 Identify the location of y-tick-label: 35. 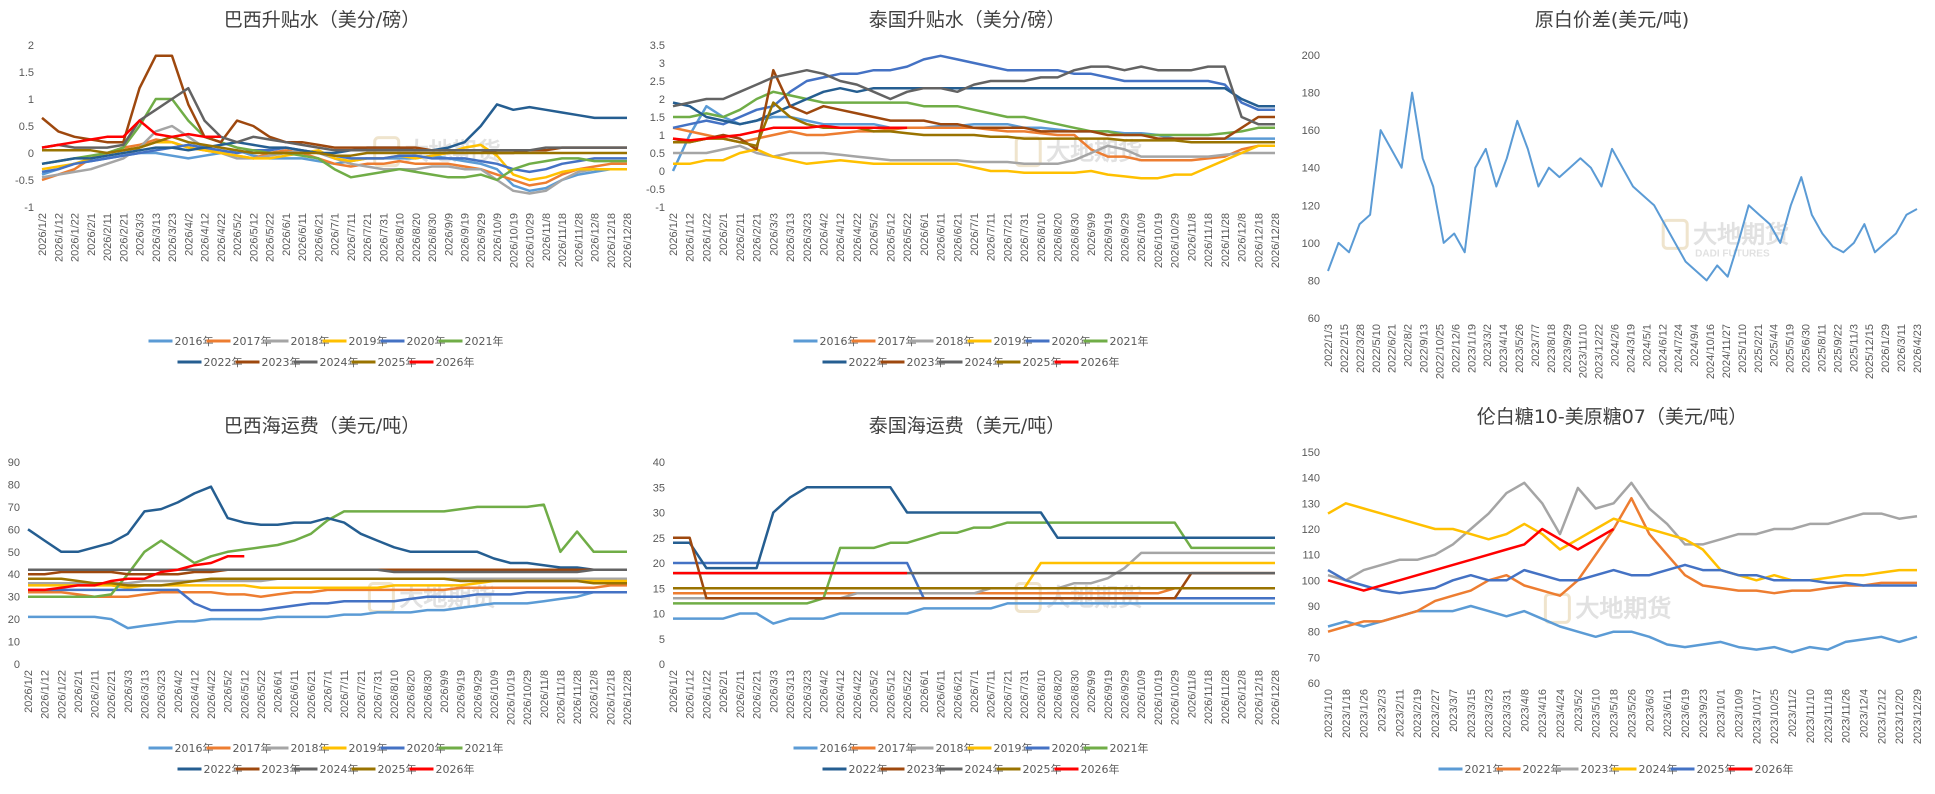
(659, 488).